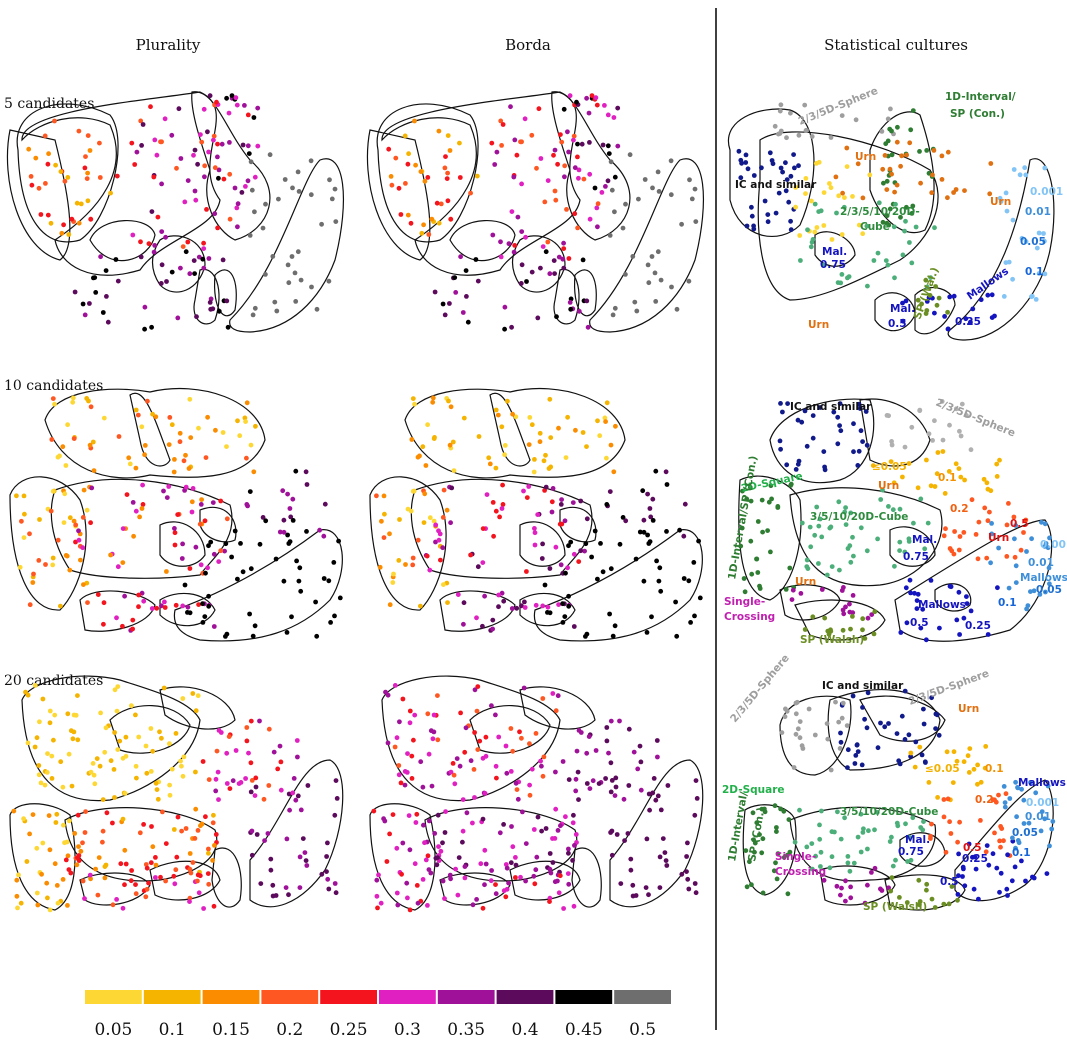 This screenshot has height=1042, width=1067. I want to click on culture-label: 2/3/5/10/20D-, so click(880, 212).